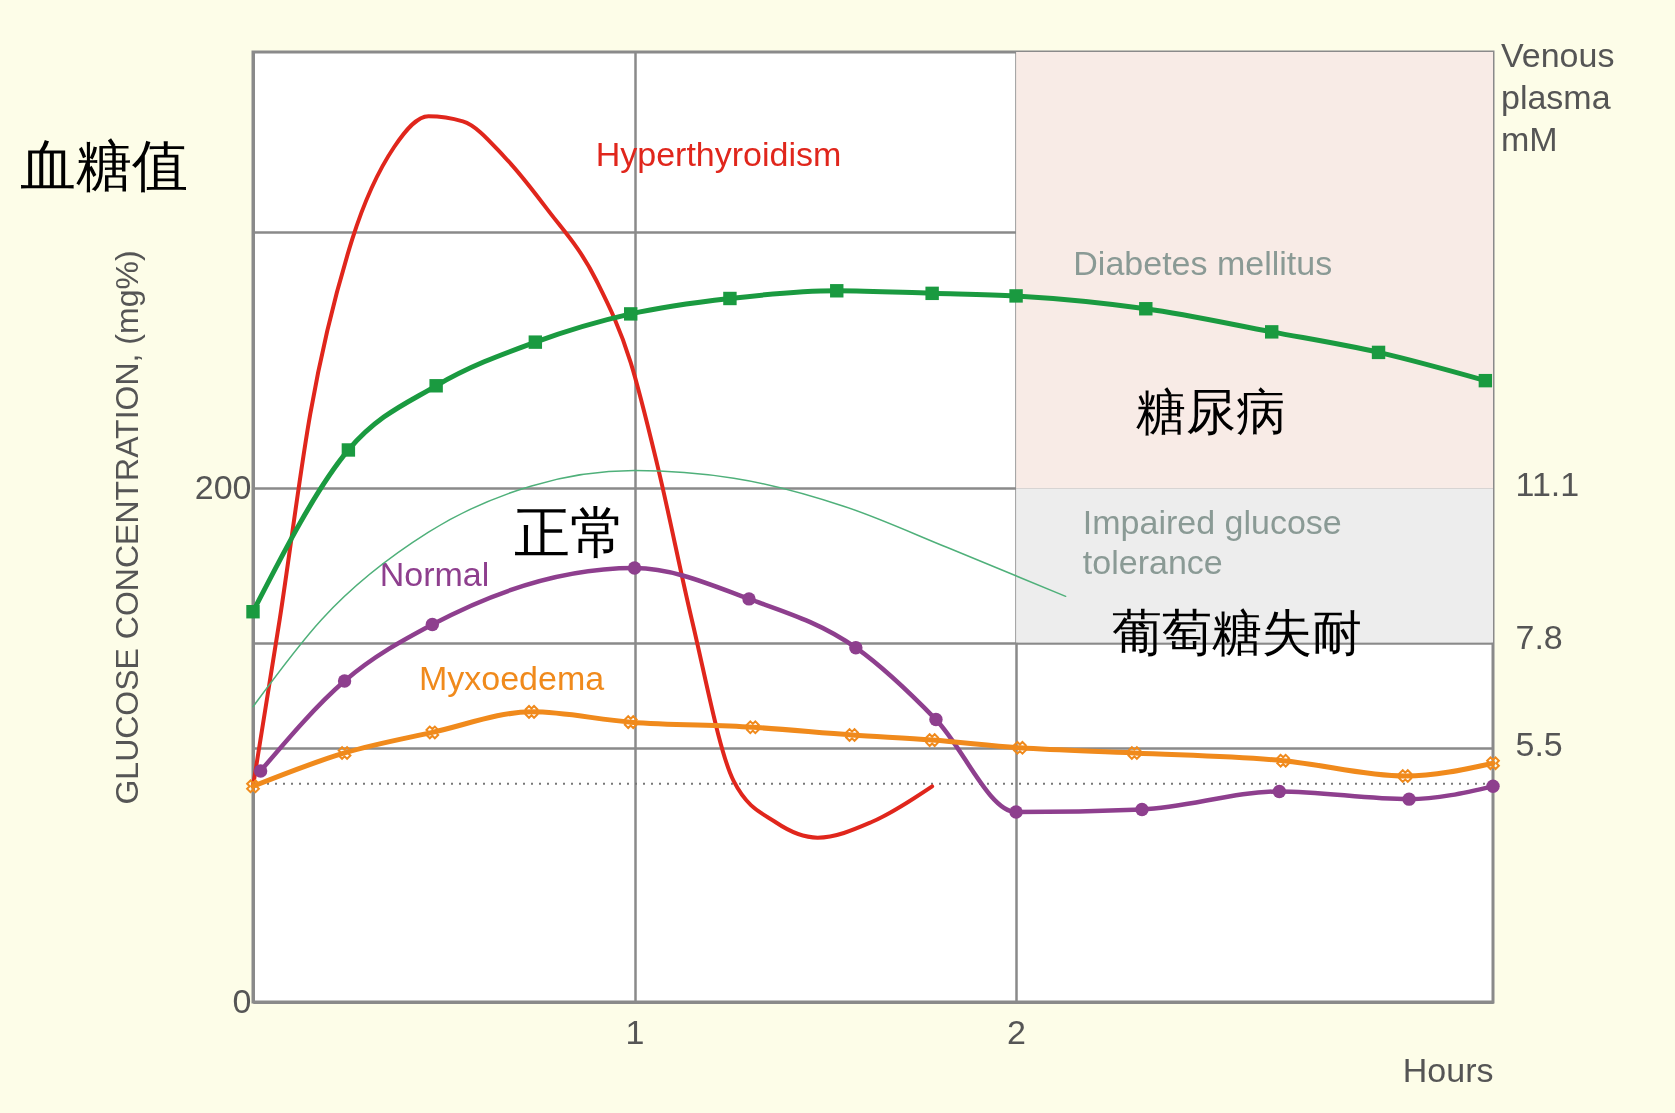 This screenshot has width=1675, height=1113. Describe the element at coordinates (223, 486) in the screenshot. I see `y-tick-label: 200` at that location.